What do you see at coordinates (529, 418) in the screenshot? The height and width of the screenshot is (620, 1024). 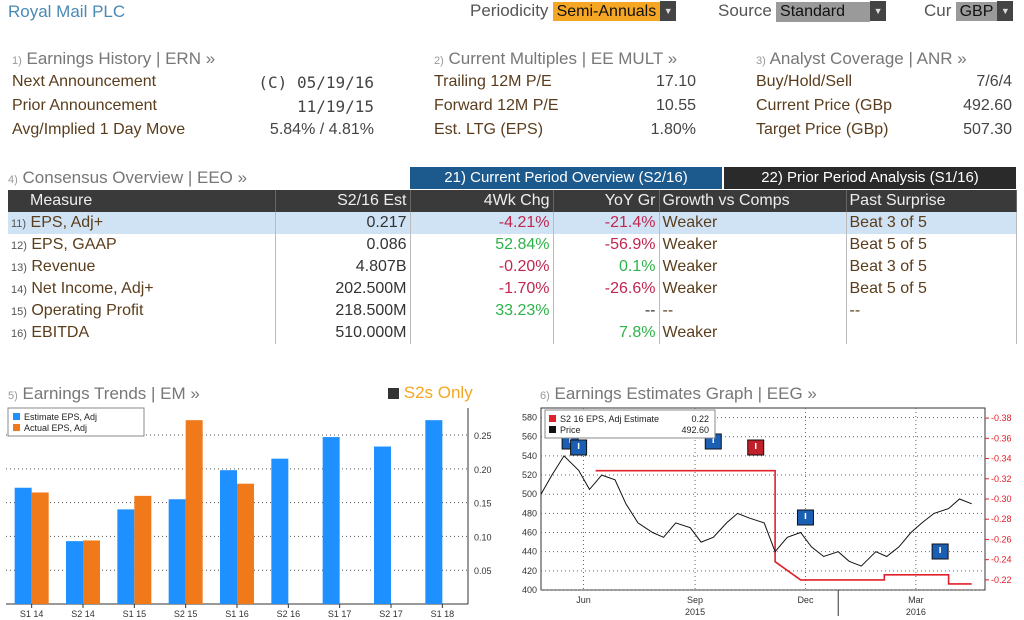 I see `left-y-tick-label: 580` at bounding box center [529, 418].